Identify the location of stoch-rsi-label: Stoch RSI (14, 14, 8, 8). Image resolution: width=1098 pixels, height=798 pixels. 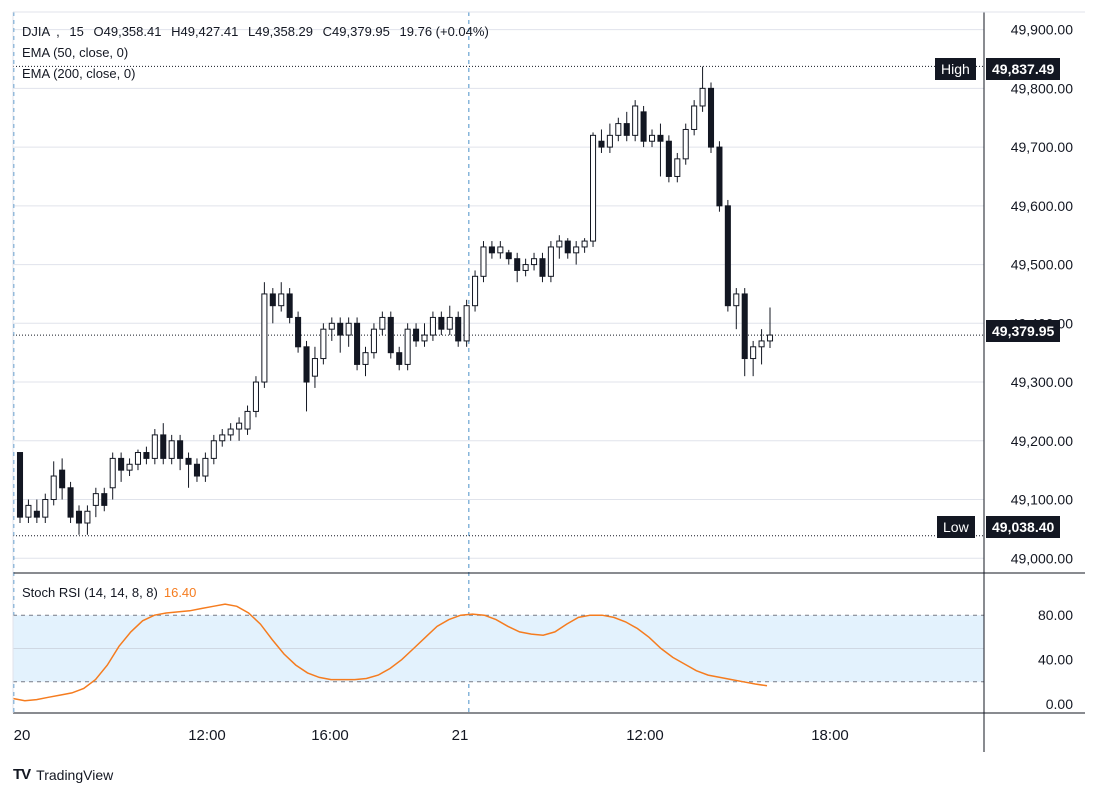
(90, 592).